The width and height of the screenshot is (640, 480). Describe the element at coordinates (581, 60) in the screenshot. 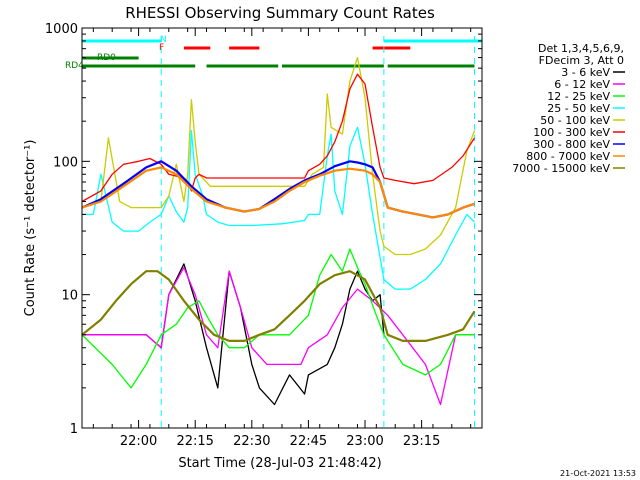

I see `legend-header-1: FDecim 3, Att 0` at that location.